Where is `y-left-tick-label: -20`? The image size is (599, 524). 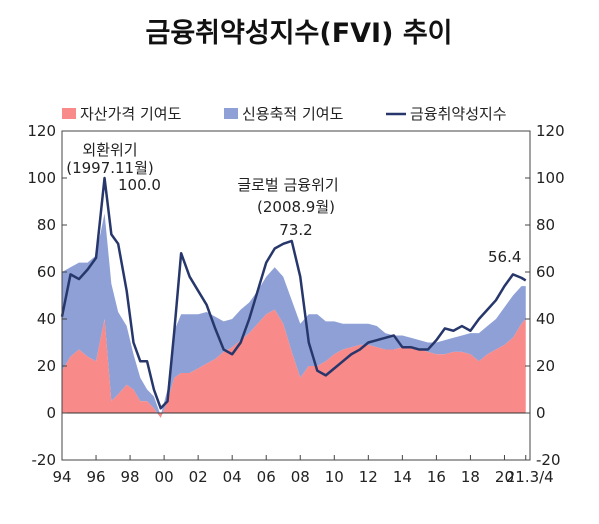 y-left-tick-label: -20 is located at coordinates (44, 460).